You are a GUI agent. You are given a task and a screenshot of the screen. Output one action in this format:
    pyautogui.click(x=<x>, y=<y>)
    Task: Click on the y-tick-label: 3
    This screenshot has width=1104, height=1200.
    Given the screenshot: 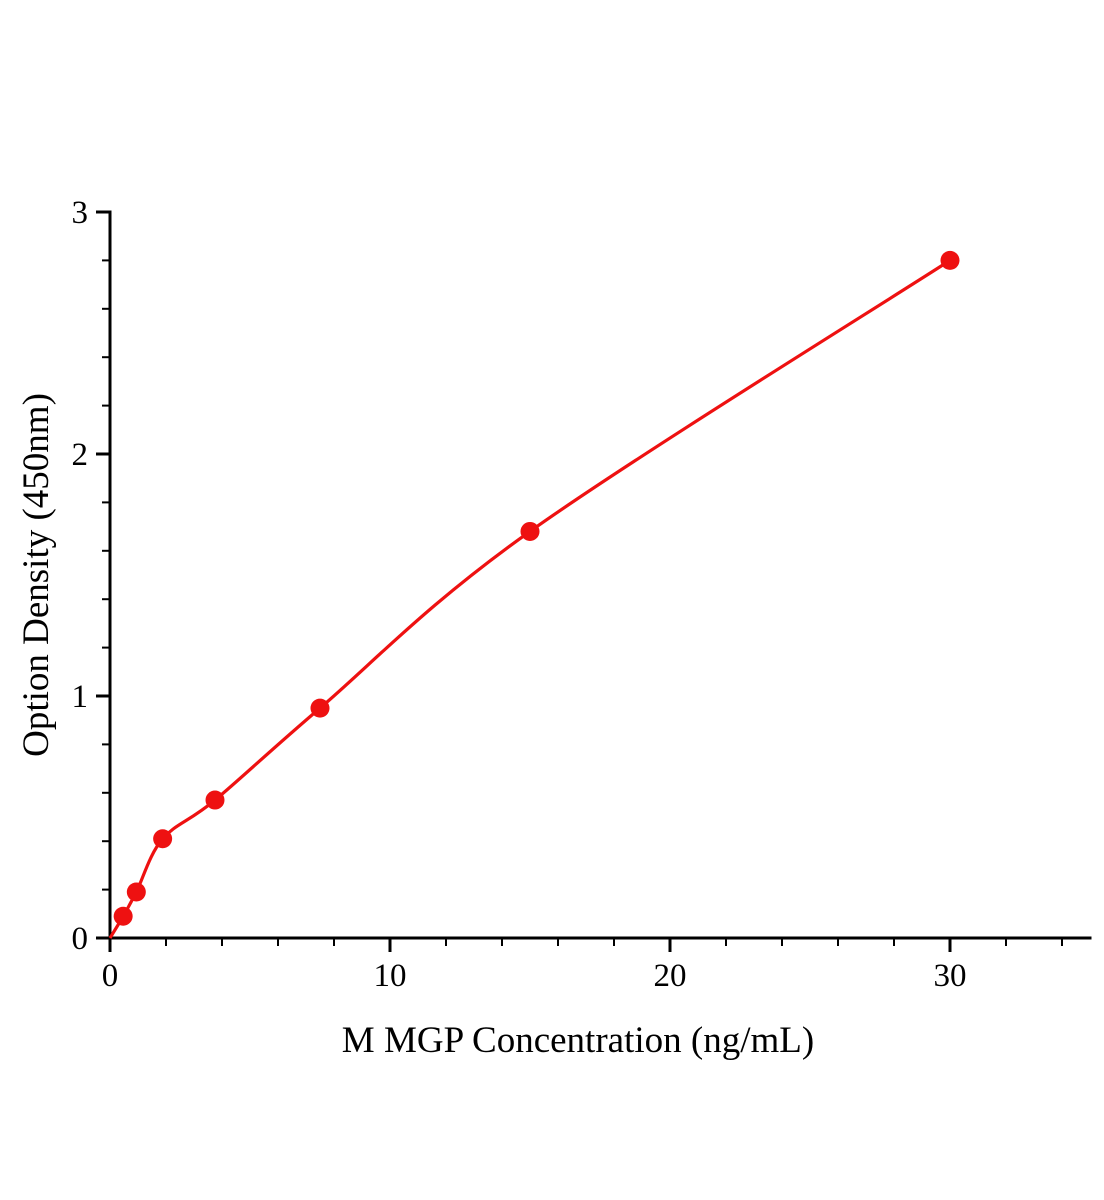 What is the action you would take?
    pyautogui.click(x=80, y=213)
    